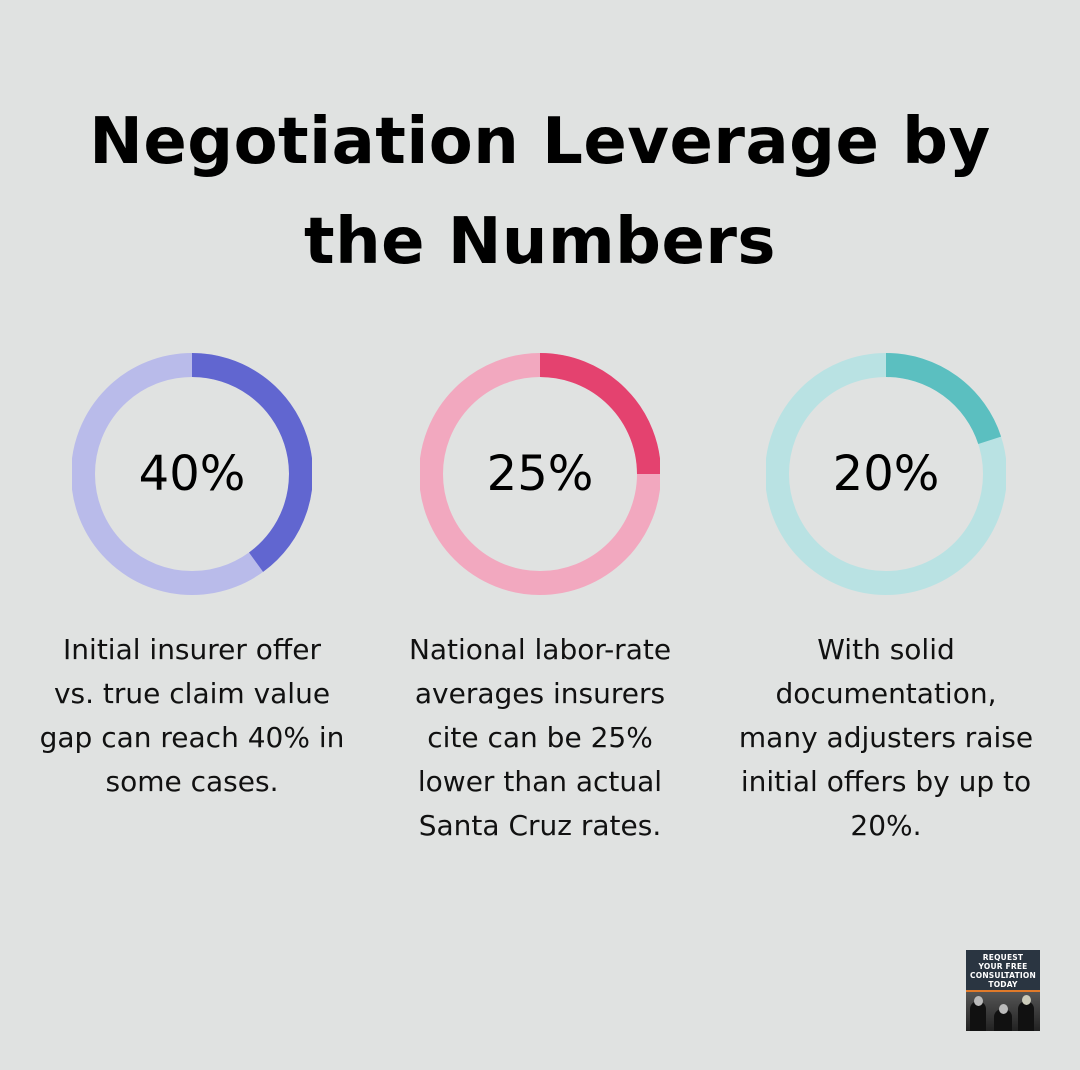 The image size is (1080, 1070). I want to click on desc-line: Initial insurer offer, so click(192, 649).